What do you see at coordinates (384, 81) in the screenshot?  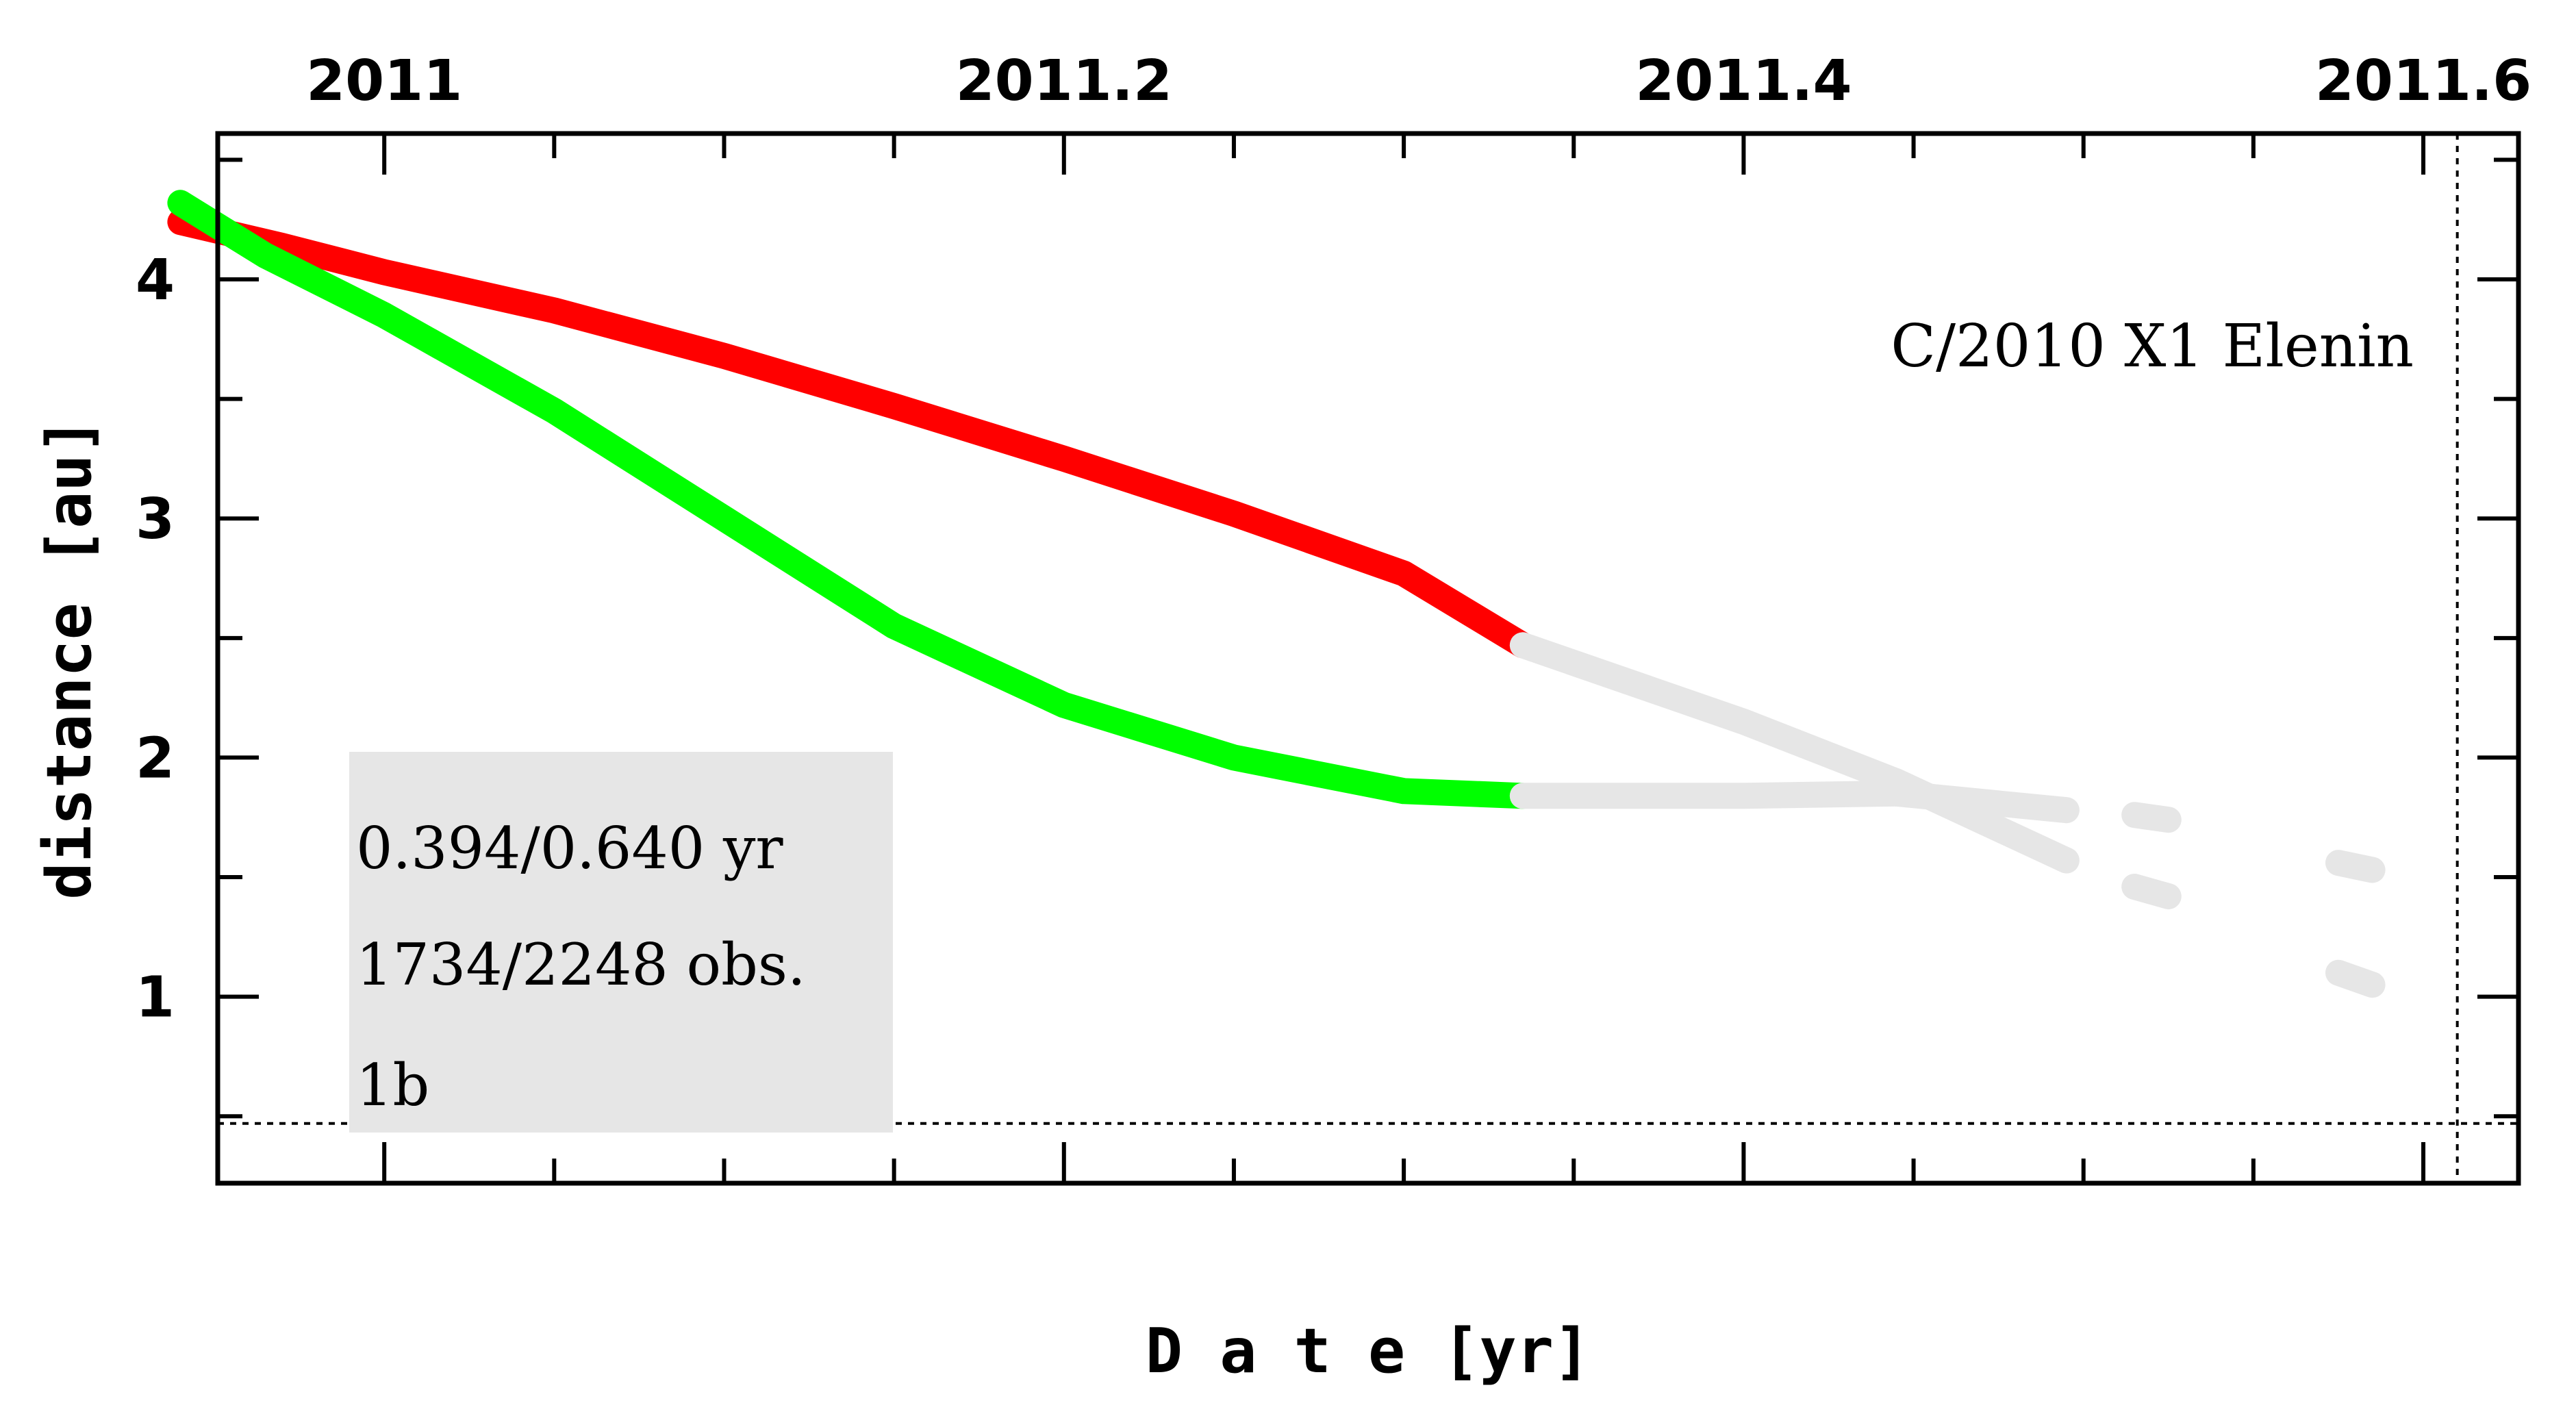 I see `x-tick-label: 2011` at bounding box center [384, 81].